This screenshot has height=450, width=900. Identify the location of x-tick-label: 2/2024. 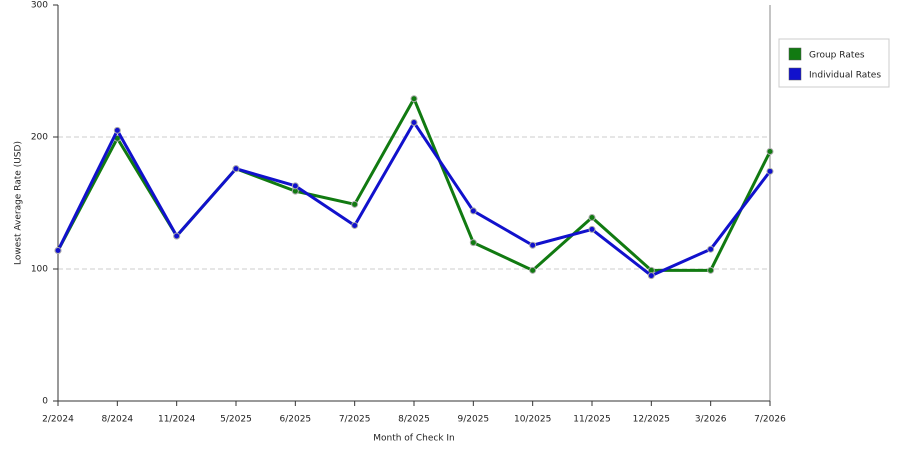
(58, 420).